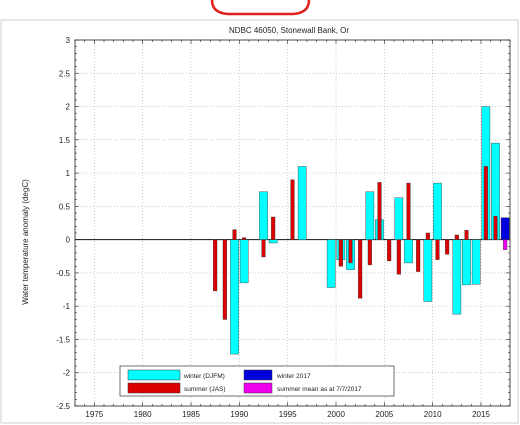 The height and width of the screenshot is (425, 520). What do you see at coordinates (289, 30) in the screenshot?
I see `chart-title: NDBC 46050, Stonewall Bank, Or` at bounding box center [289, 30].